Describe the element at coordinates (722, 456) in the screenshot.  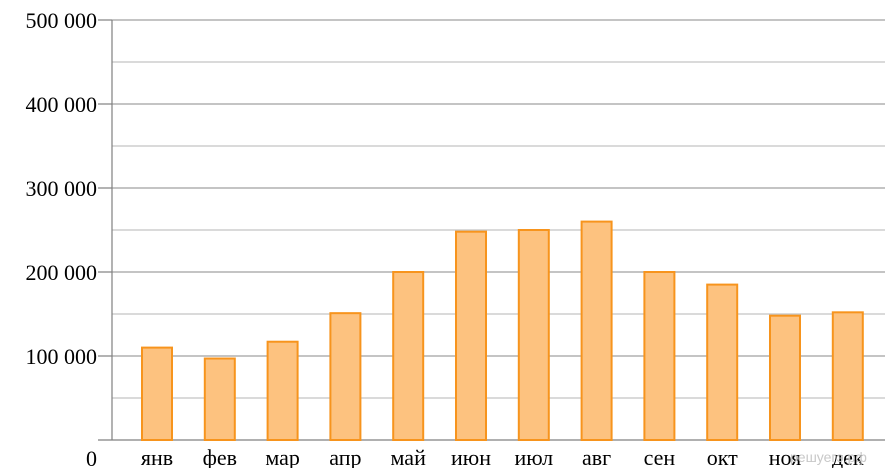
I see `x-tick-label: окт` at that location.